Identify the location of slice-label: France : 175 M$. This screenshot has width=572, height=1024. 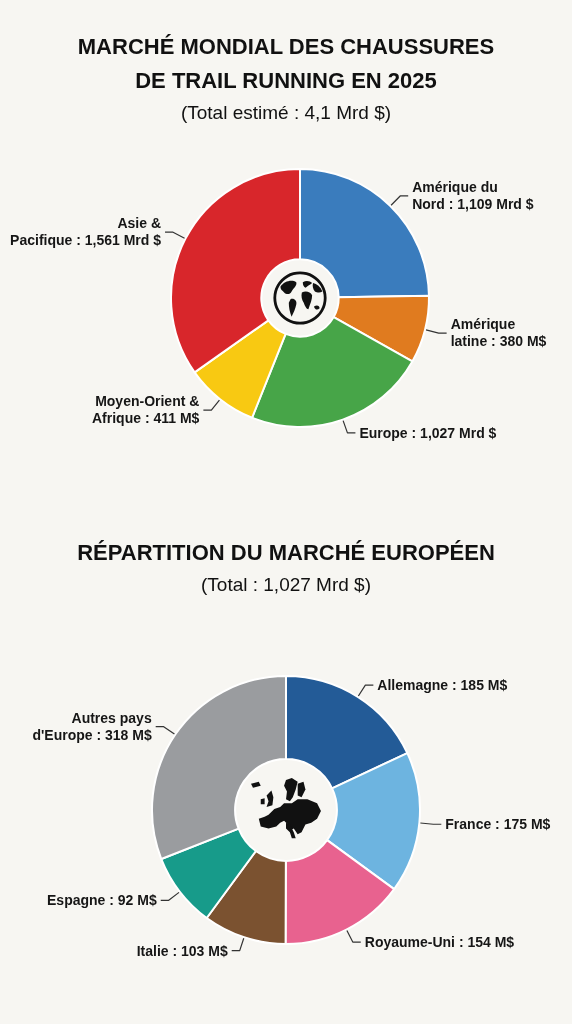
(498, 824).